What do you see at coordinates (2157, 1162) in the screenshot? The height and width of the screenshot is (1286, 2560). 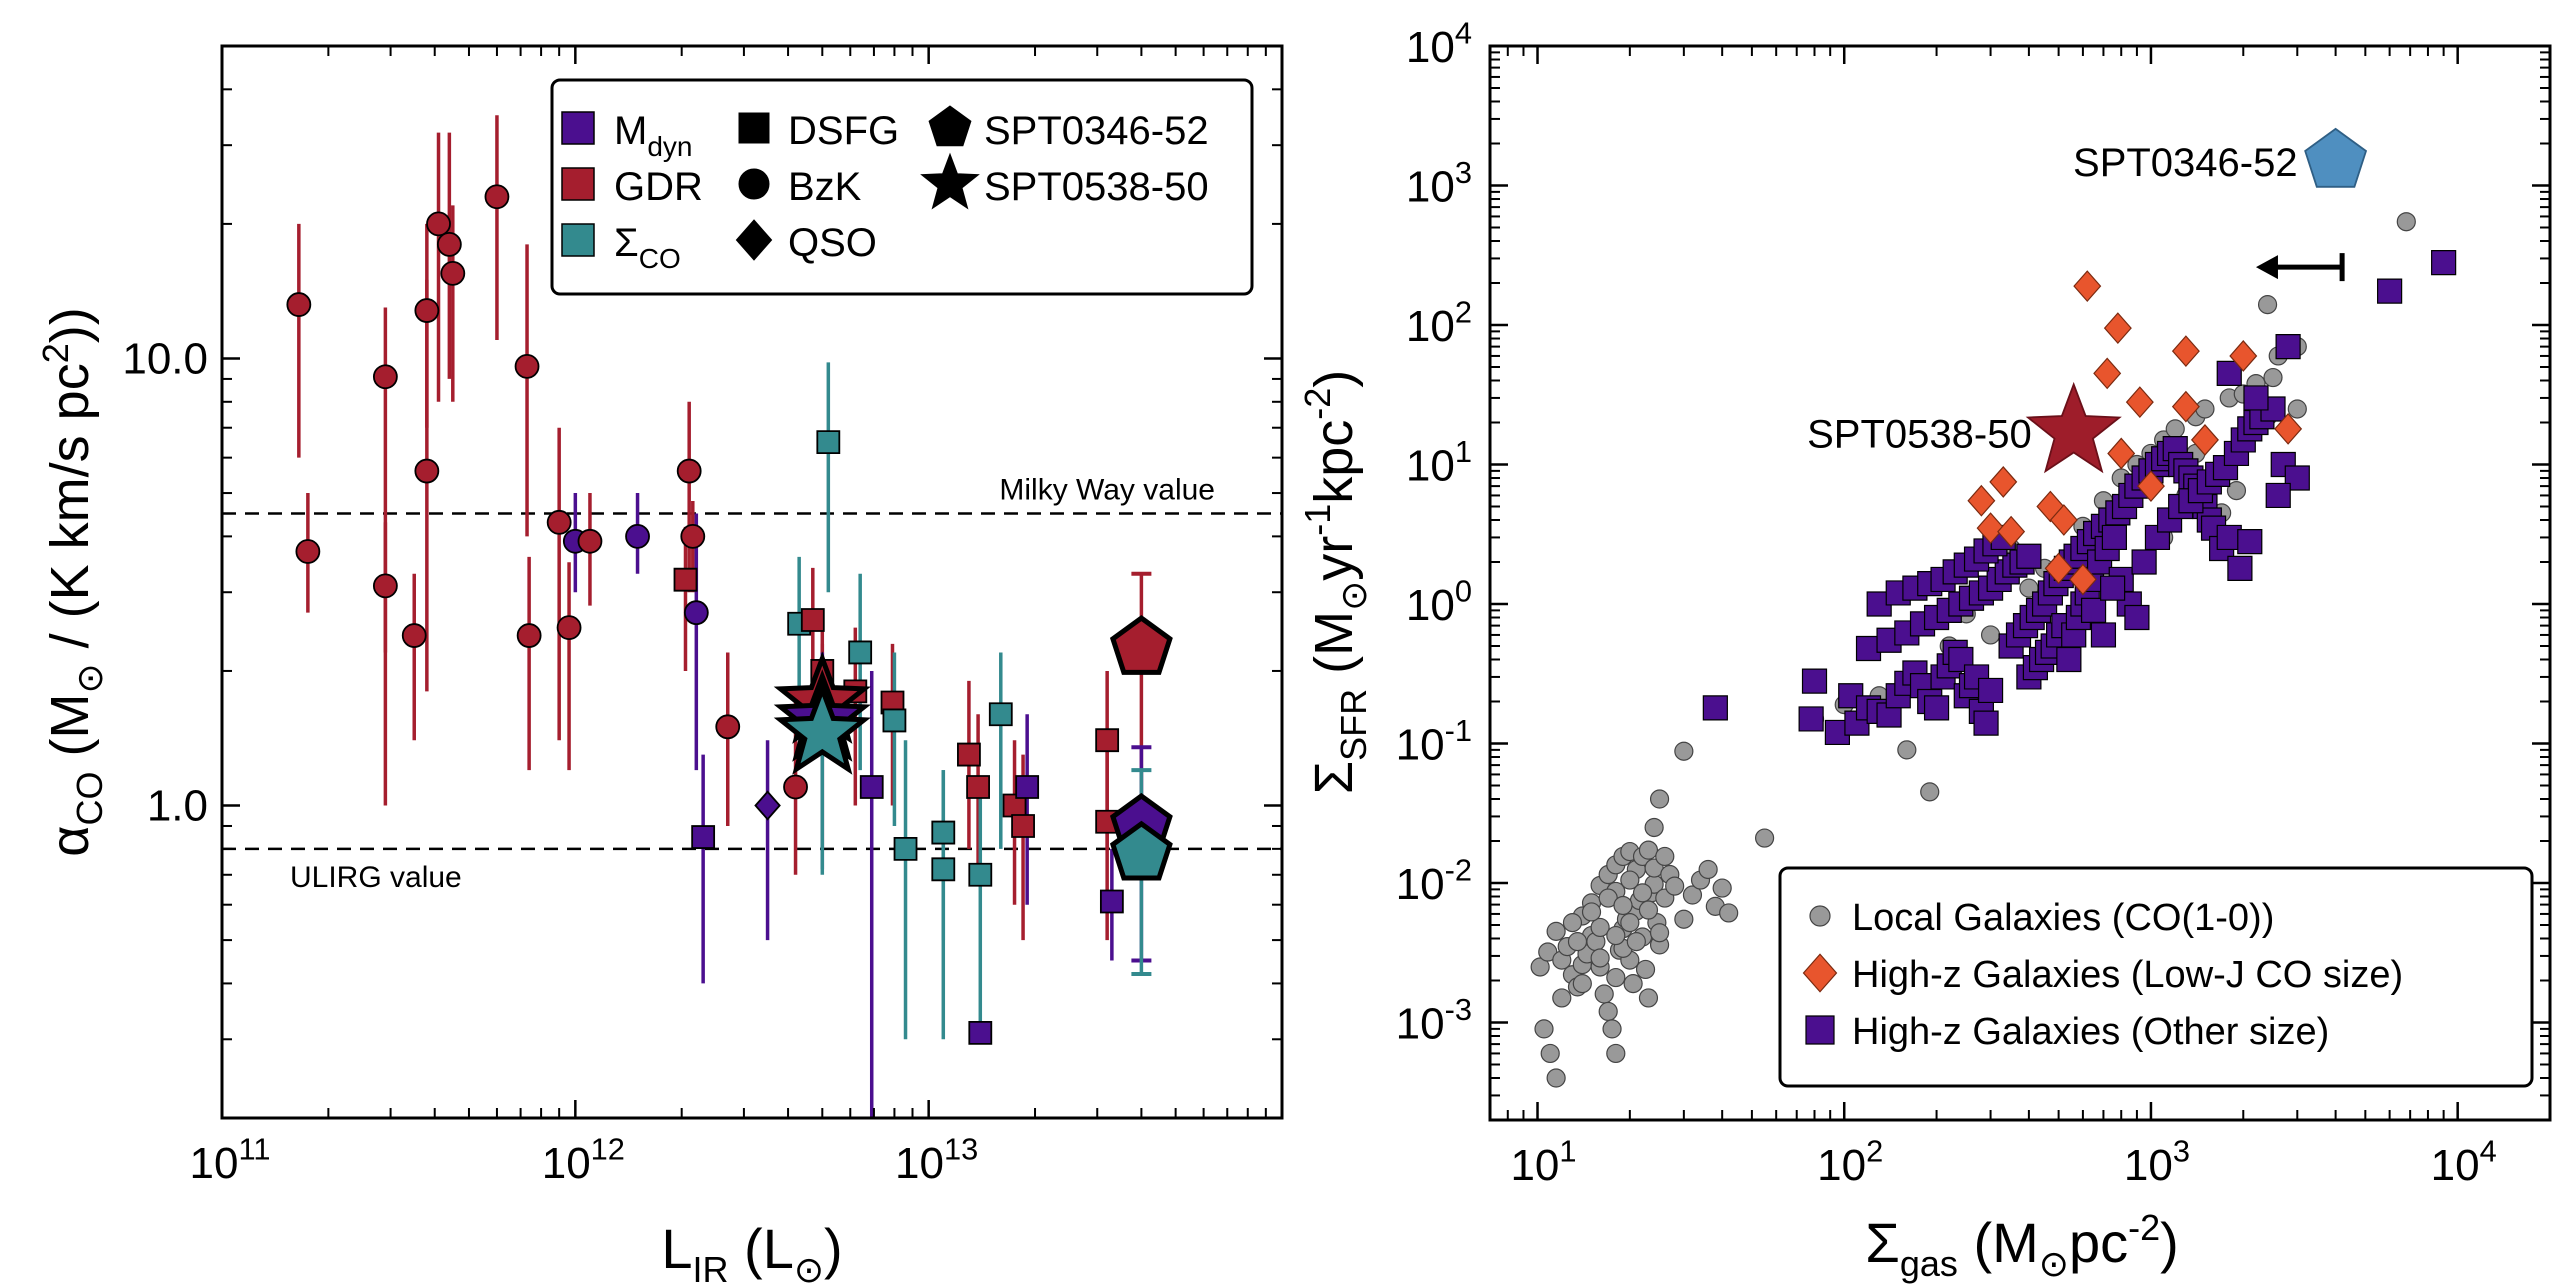 I see `x-tick-label: 10³` at bounding box center [2157, 1162].